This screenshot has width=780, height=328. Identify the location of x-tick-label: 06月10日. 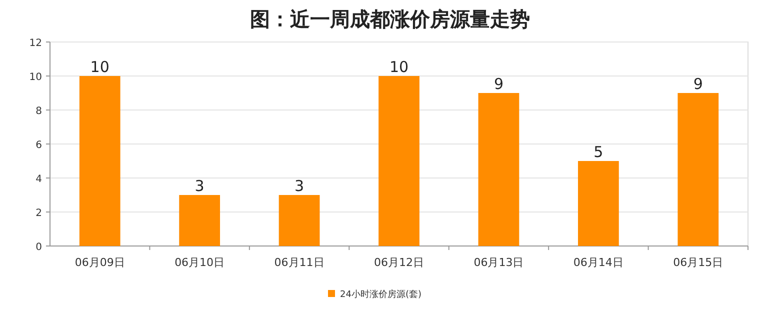
(199, 262).